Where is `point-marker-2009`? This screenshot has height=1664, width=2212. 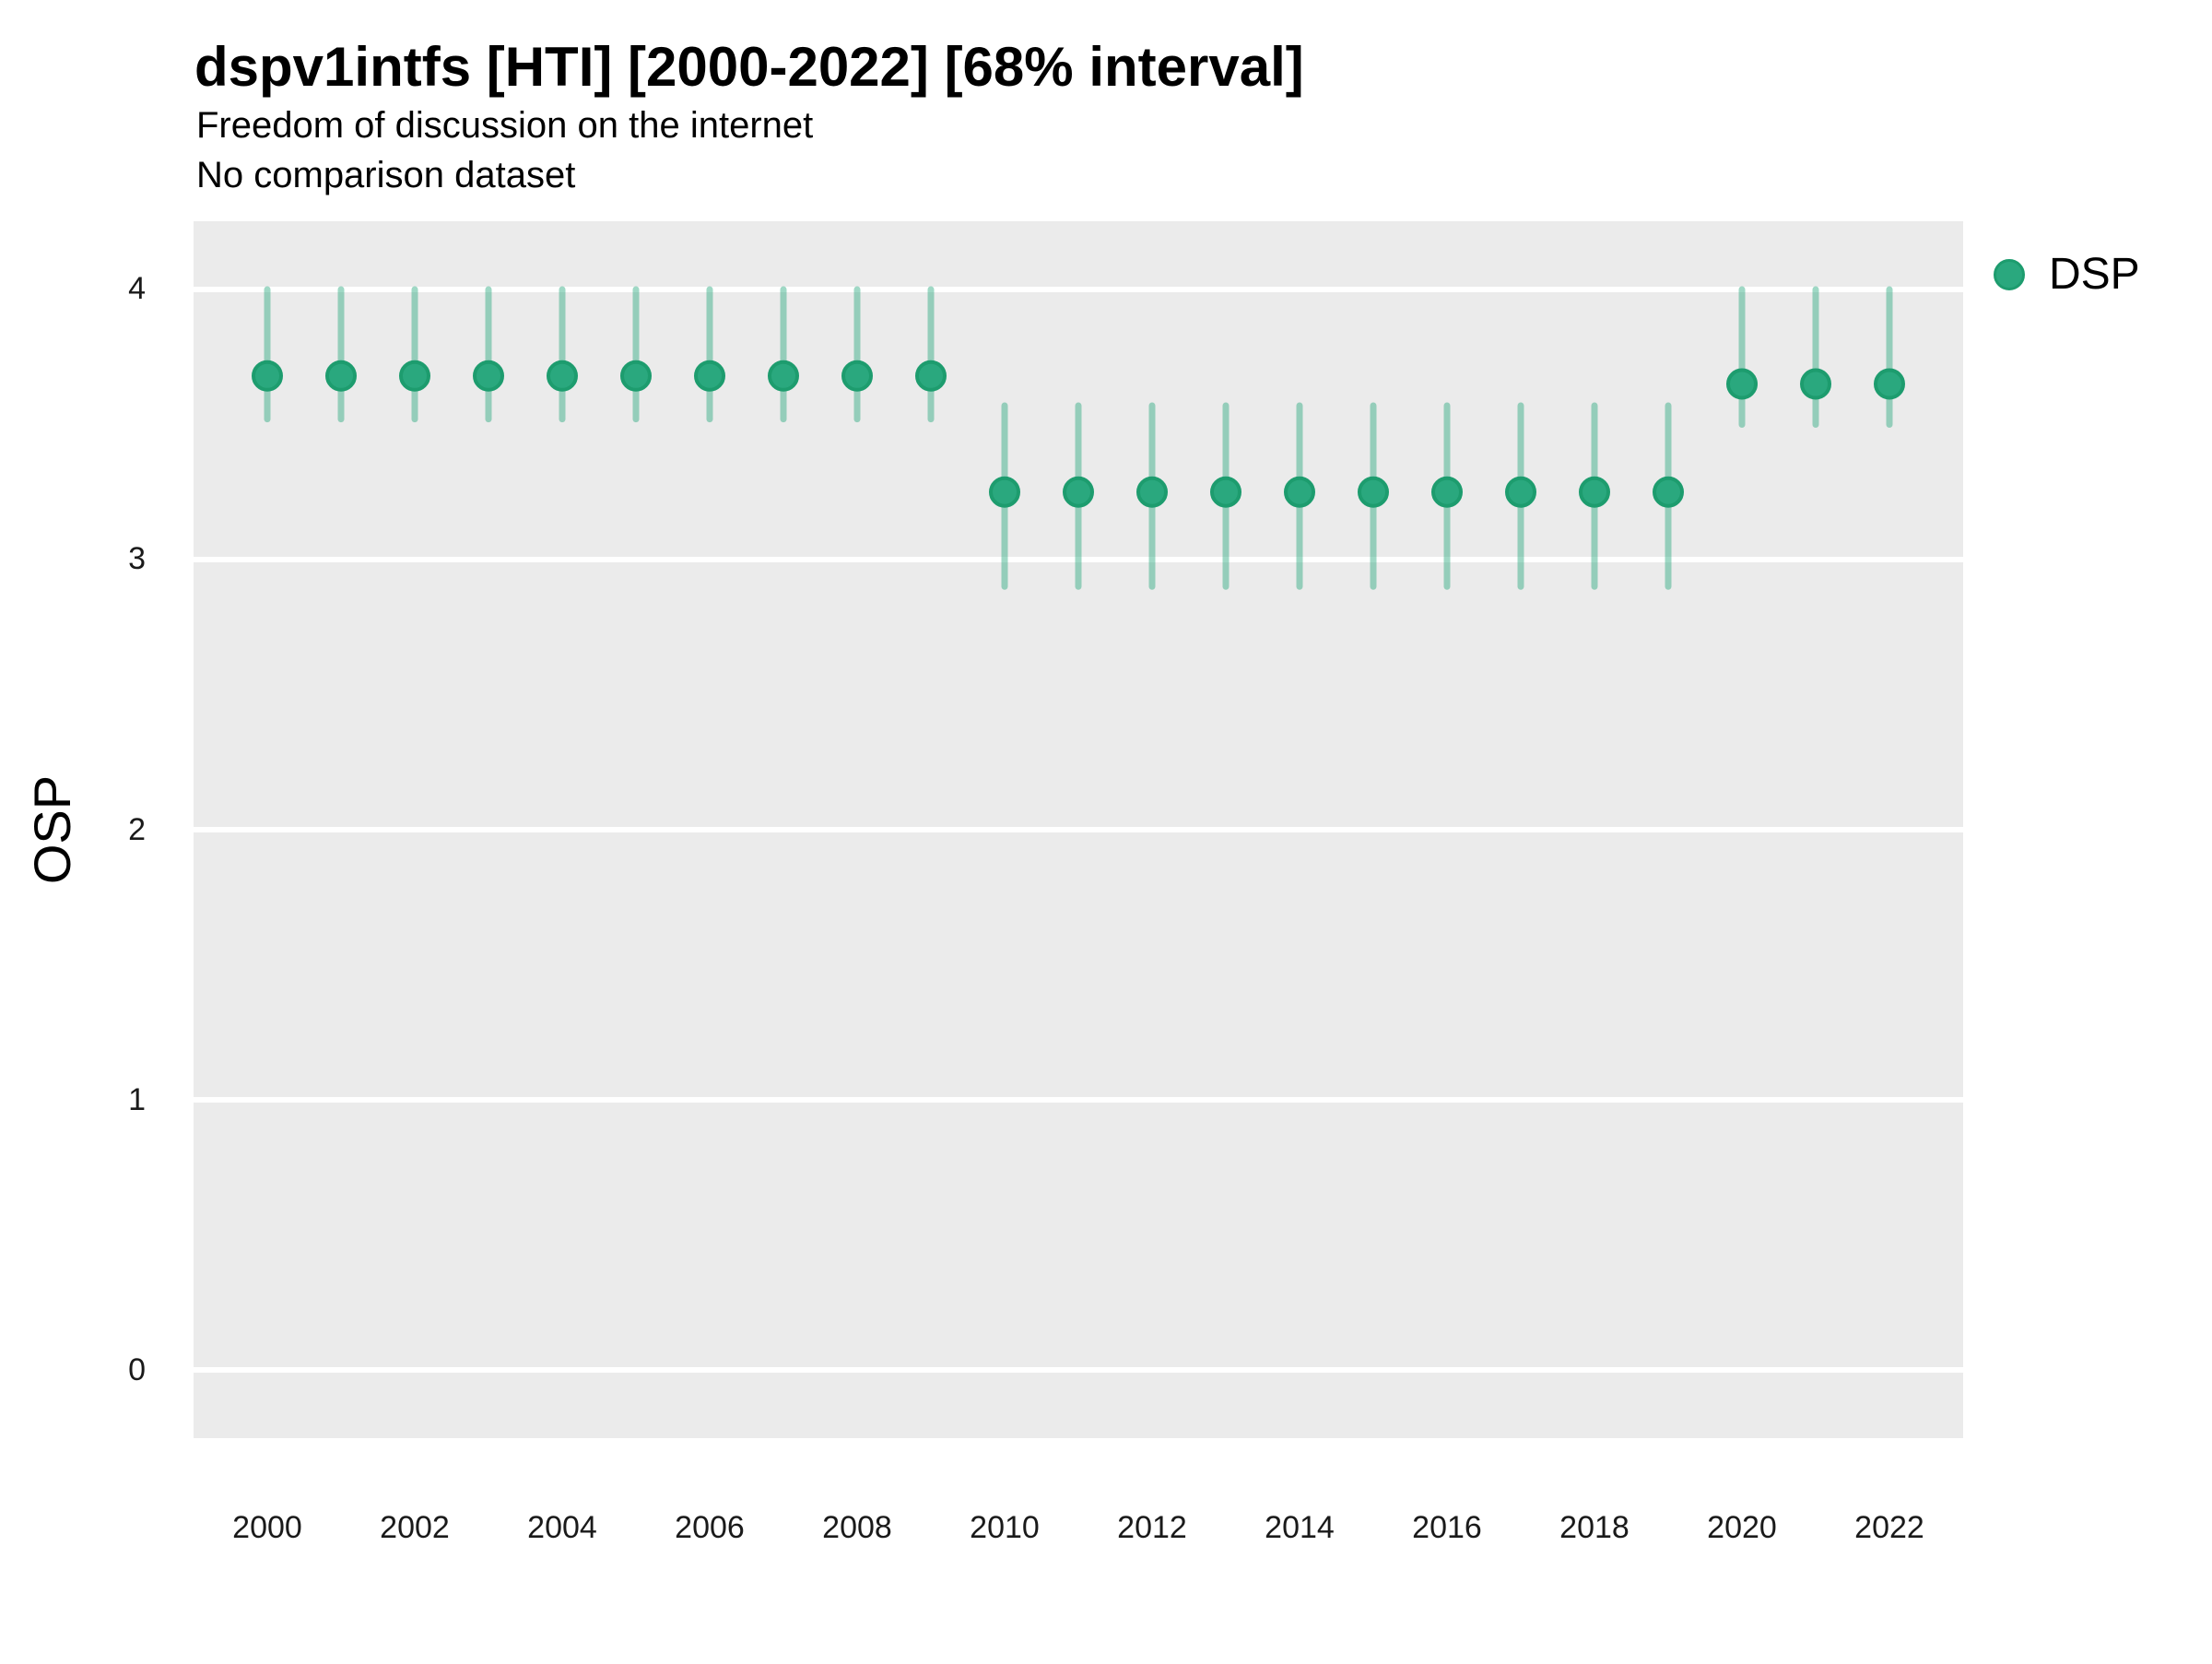 point-marker-2009 is located at coordinates (931, 376).